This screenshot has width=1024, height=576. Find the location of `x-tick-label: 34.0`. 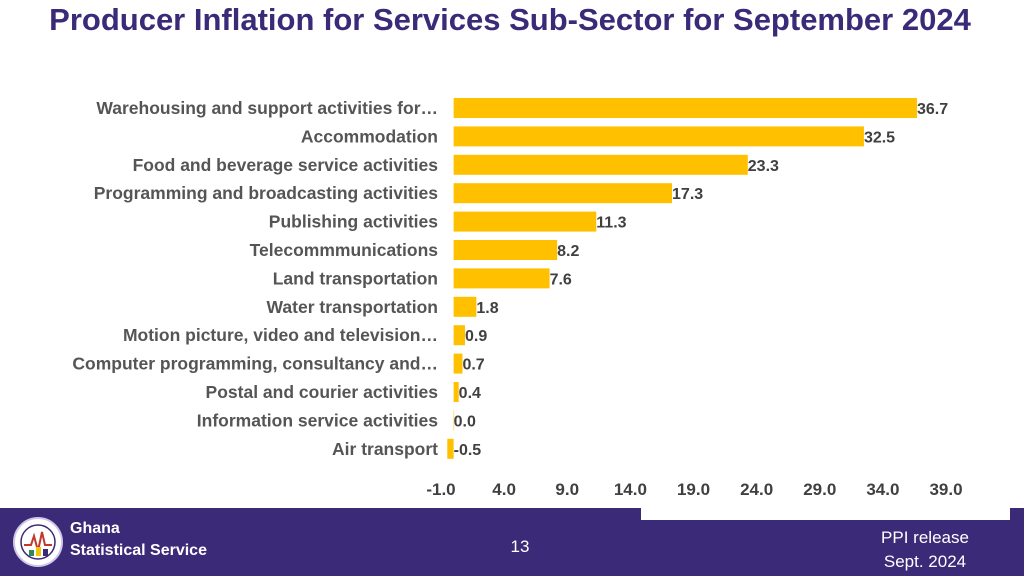

x-tick-label: 34.0 is located at coordinates (882, 489).